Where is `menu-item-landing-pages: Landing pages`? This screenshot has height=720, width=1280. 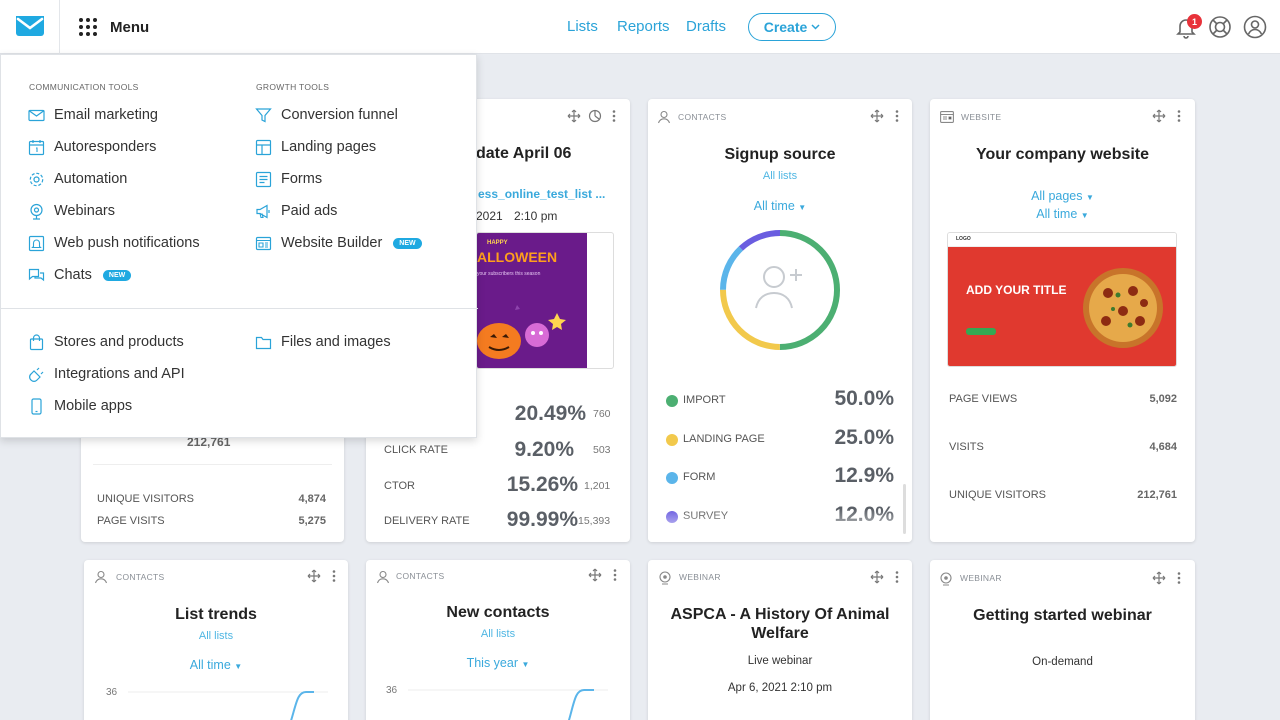
menu-item-landing-pages: Landing pages is located at coordinates (315, 147).